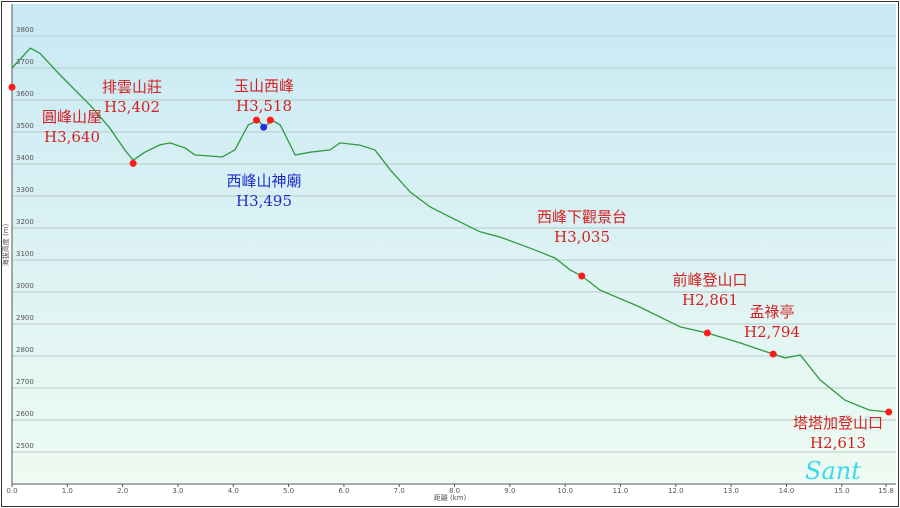 This screenshot has width=900, height=508. I want to click on y-tick-label: 2800, so click(25, 350).